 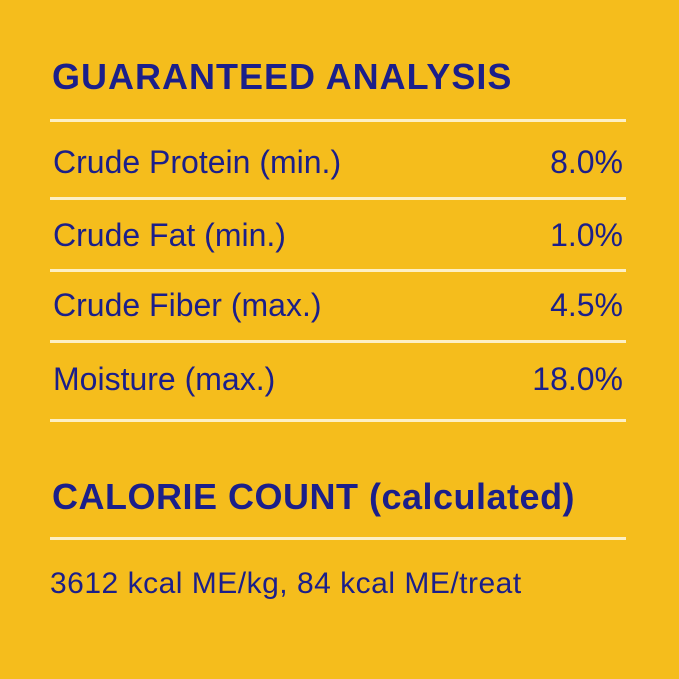 What do you see at coordinates (338, 379) in the screenshot?
I see `analysis-row: Moisture (max.) 18.0%` at bounding box center [338, 379].